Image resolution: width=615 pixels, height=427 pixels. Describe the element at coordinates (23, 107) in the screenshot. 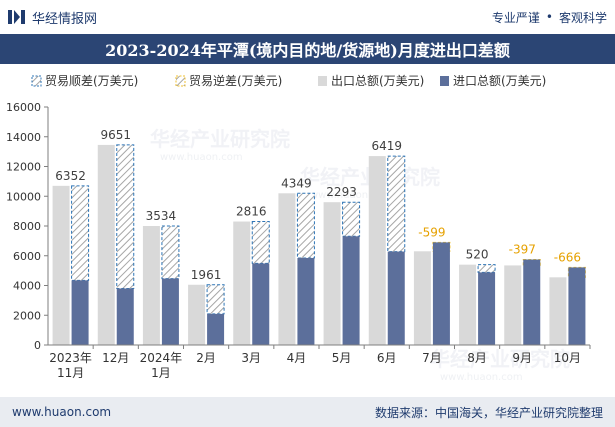

I see `y-tick-label: 16000` at that location.